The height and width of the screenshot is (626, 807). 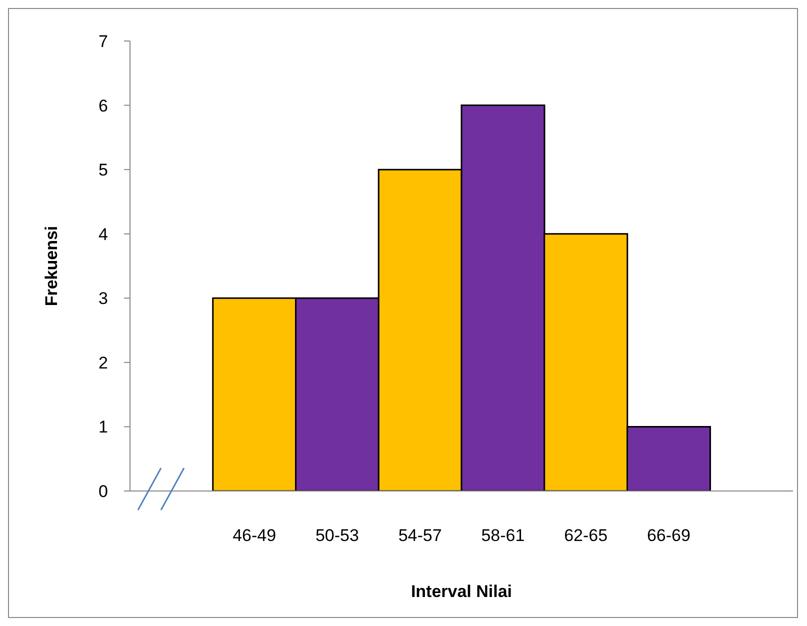 I want to click on y-tick-label: 4, so click(x=103, y=234).